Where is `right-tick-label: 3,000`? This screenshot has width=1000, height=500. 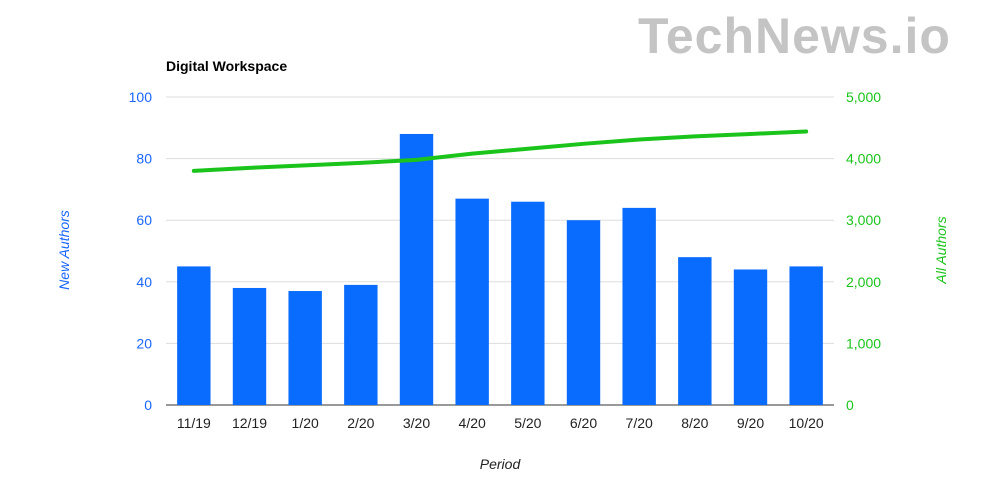 right-tick-label: 3,000 is located at coordinates (863, 220).